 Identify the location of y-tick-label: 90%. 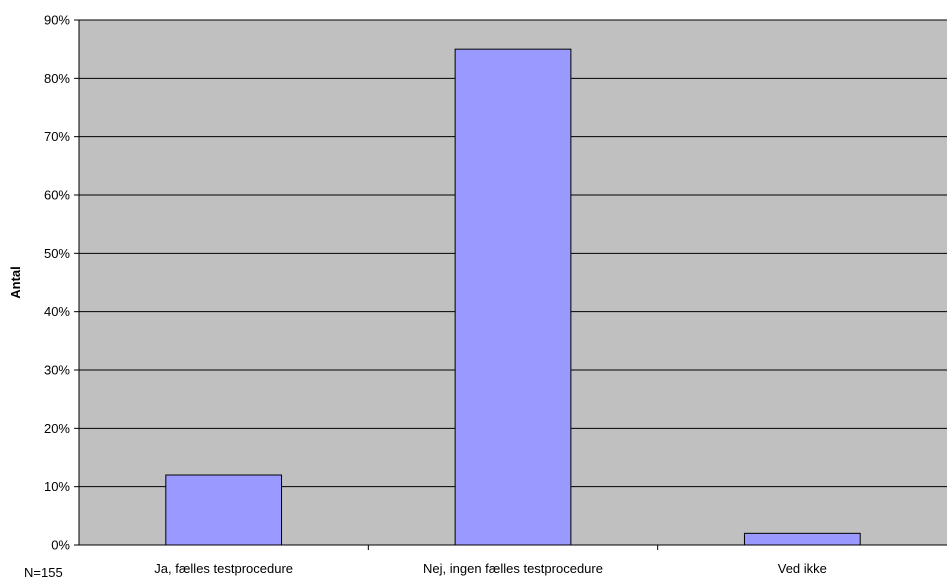
(57, 20).